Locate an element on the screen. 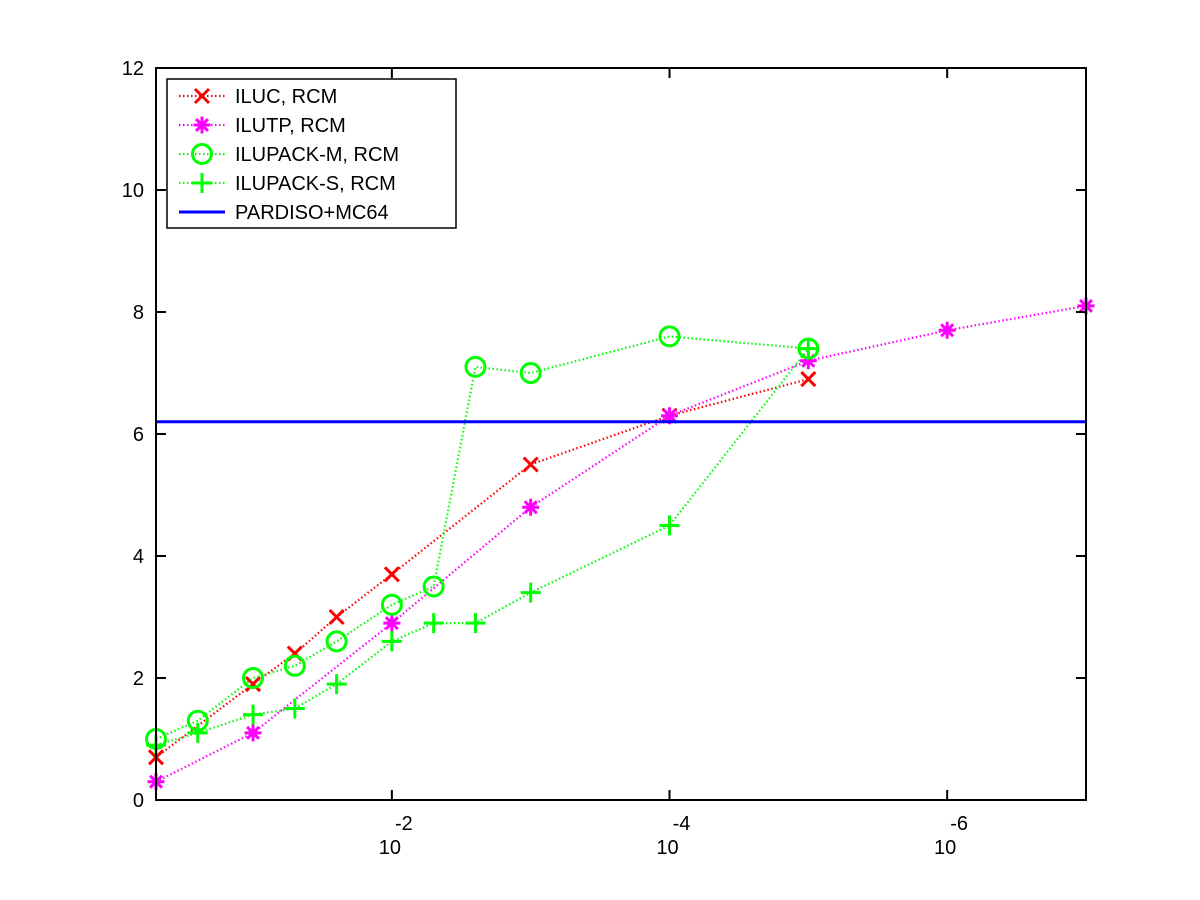 Image resolution: width=1200 pixels, height=900 pixels. legend-entry-1: ILUTP, RCM is located at coordinates (262, 126).